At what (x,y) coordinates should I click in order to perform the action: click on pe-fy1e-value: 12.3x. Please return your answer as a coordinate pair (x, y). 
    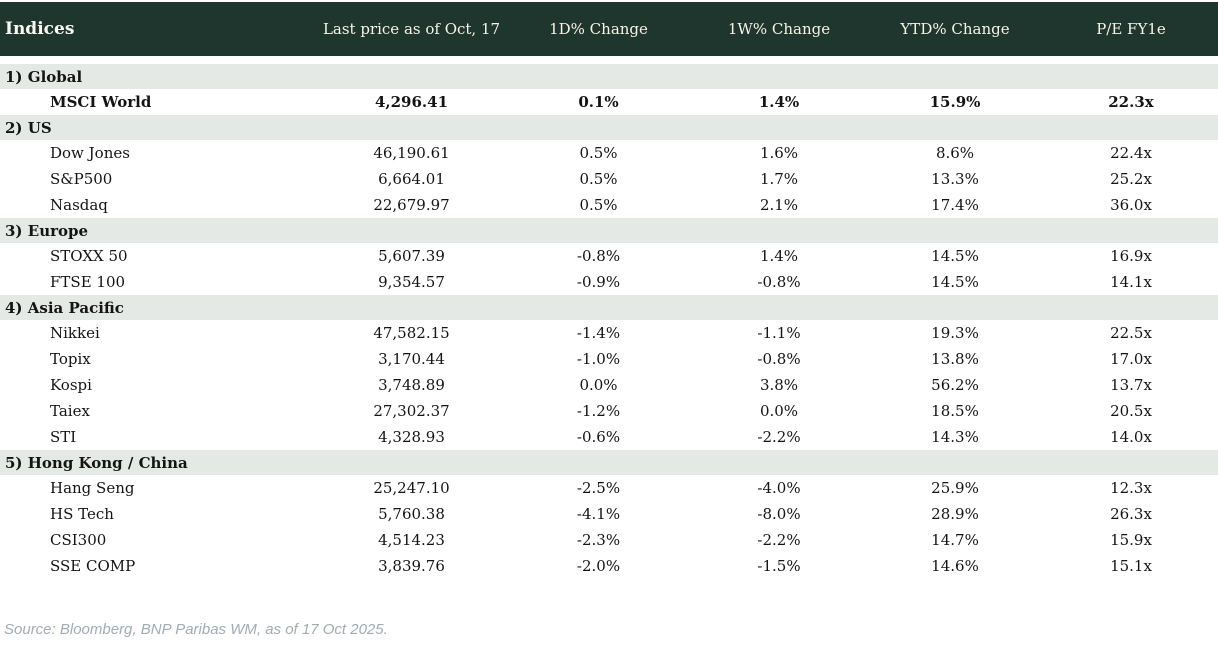
    Looking at the image, I should click on (1131, 488).